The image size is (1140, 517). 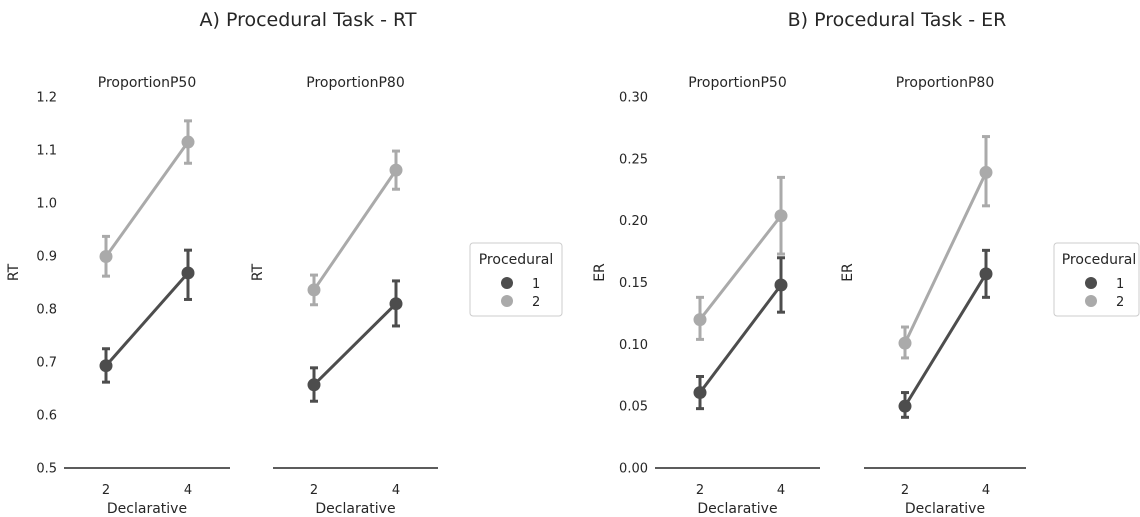 What do you see at coordinates (897, 20) in the screenshot?
I see `figure-title-b: B) Procedural Task - ER` at bounding box center [897, 20].